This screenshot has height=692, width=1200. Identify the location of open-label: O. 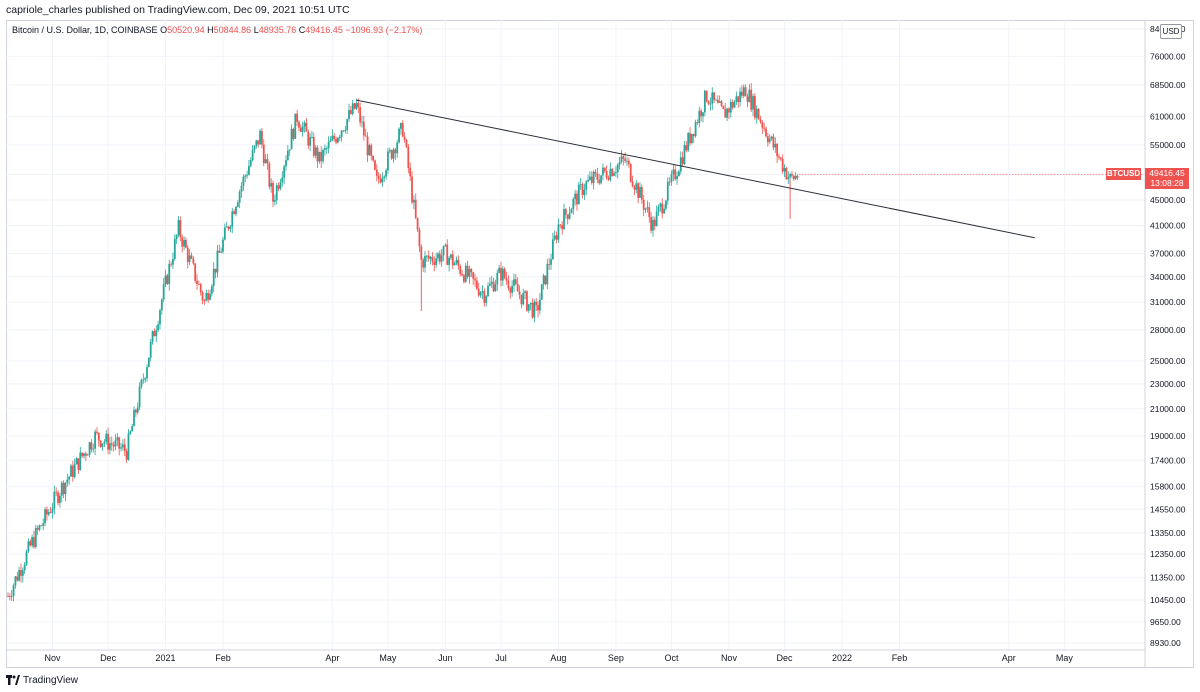
(164, 30).